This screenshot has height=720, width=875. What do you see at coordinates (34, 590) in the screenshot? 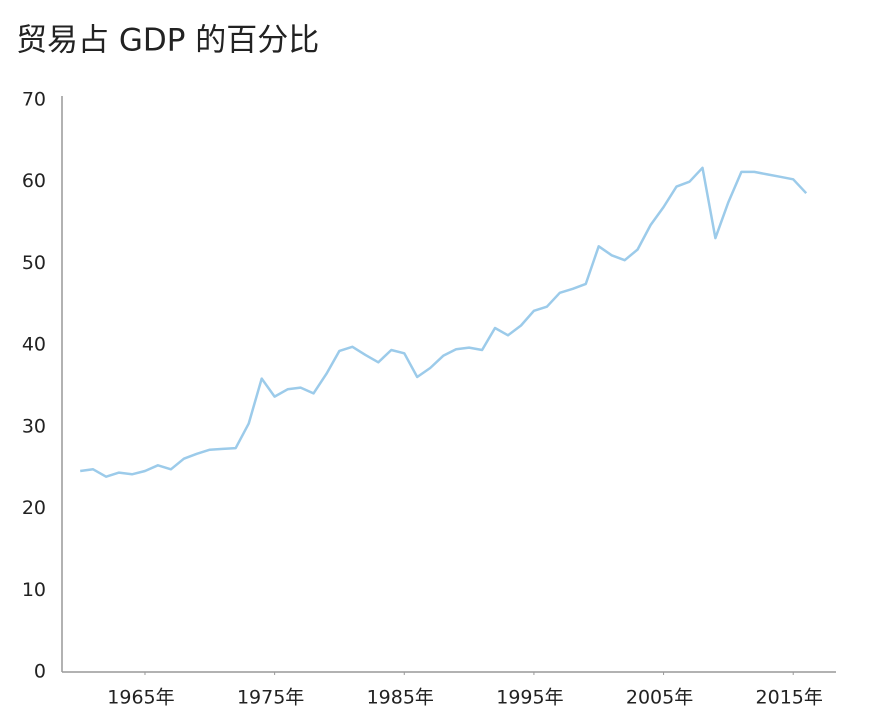
I see `y-tick-label: 10` at bounding box center [34, 590].